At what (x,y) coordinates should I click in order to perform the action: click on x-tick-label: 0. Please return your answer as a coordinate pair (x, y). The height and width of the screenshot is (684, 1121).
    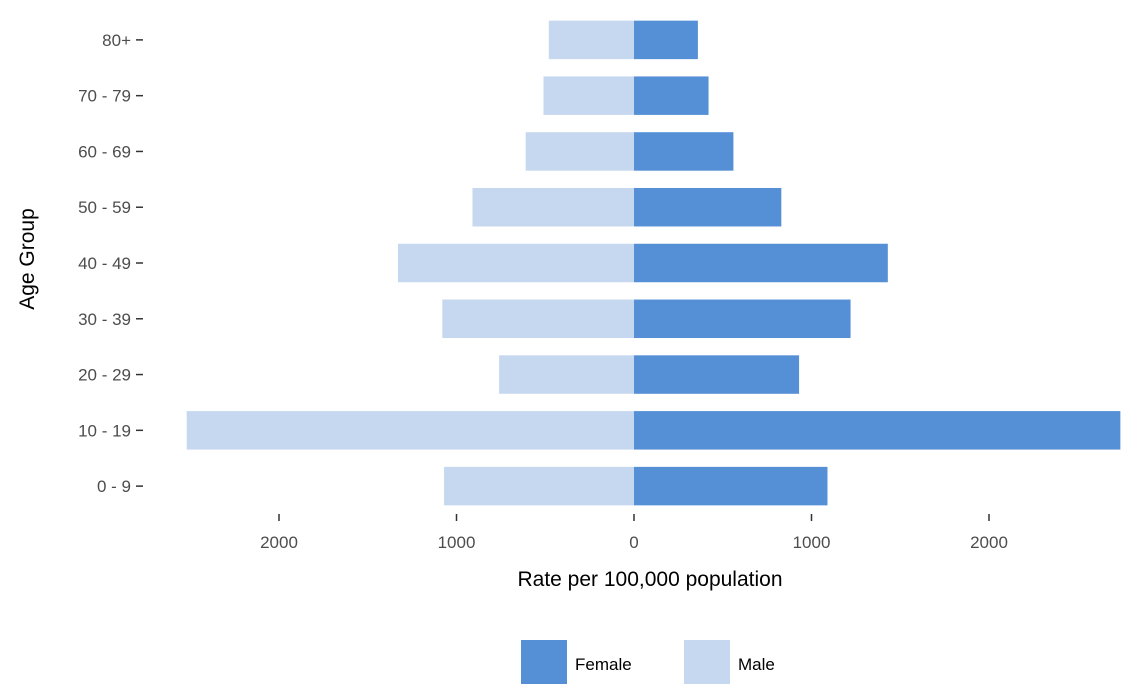
    Looking at the image, I should click on (633, 542).